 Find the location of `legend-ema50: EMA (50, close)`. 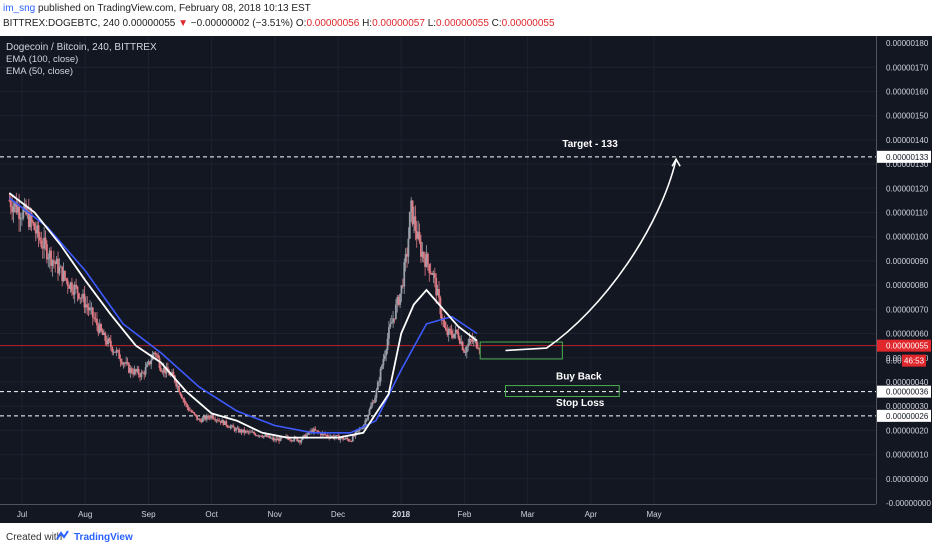

legend-ema50: EMA (50, close) is located at coordinates (39, 71).